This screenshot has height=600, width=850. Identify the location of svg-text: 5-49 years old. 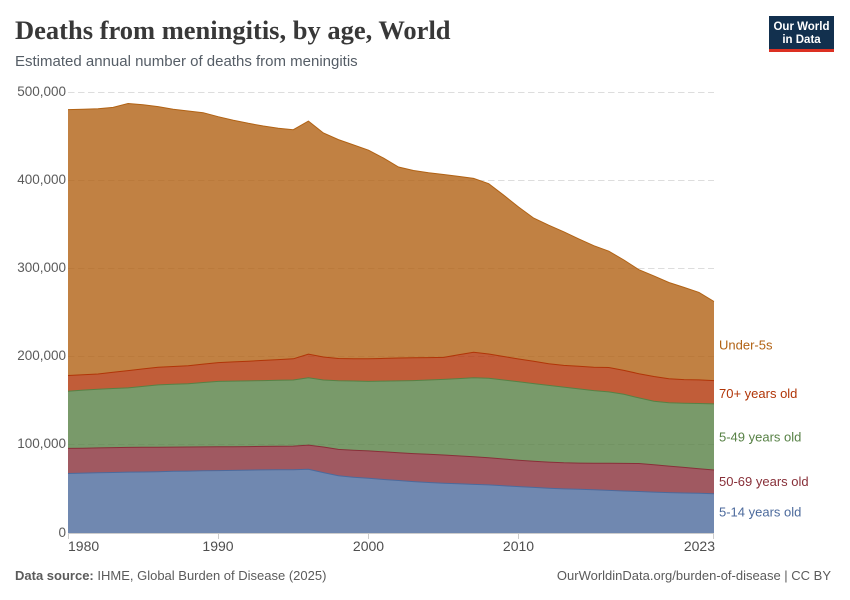
(760, 437).